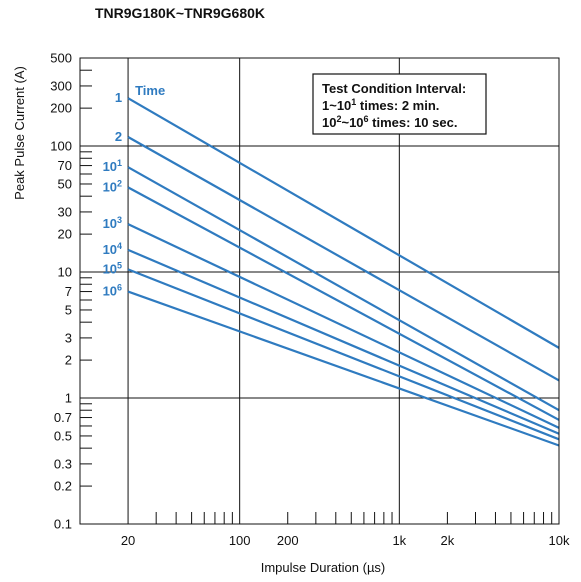 Image resolution: width=581 pixels, height=582 pixels. Describe the element at coordinates (61, 108) in the screenshot. I see `y-tick-label: 200` at that location.